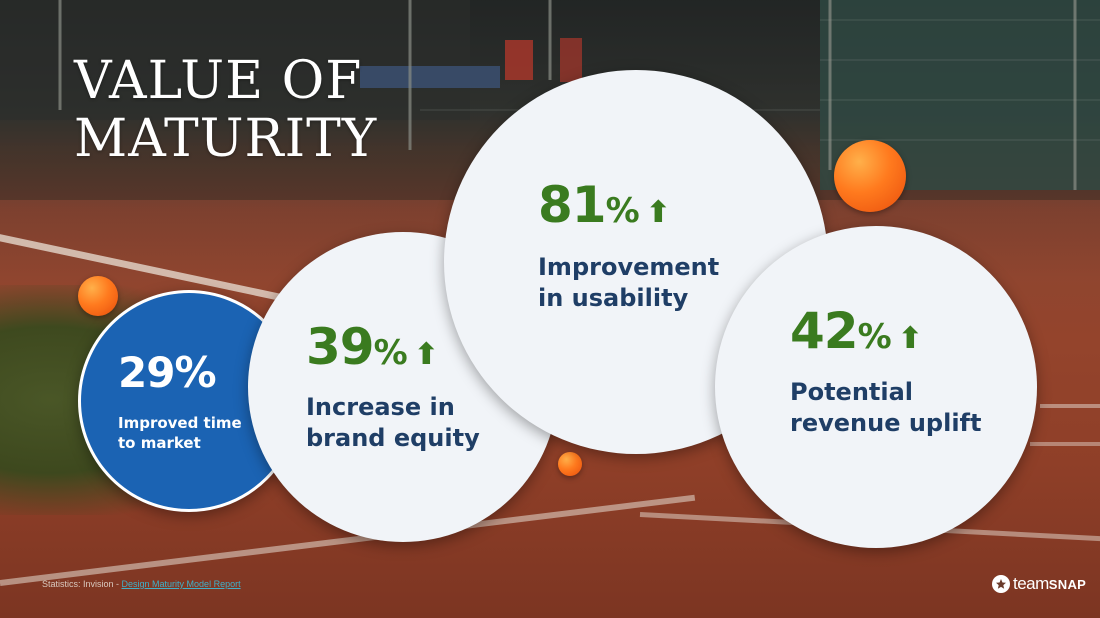 The width and height of the screenshot is (1100, 618). What do you see at coordinates (180, 423) in the screenshot?
I see `stat-description-line: Improved time` at bounding box center [180, 423].